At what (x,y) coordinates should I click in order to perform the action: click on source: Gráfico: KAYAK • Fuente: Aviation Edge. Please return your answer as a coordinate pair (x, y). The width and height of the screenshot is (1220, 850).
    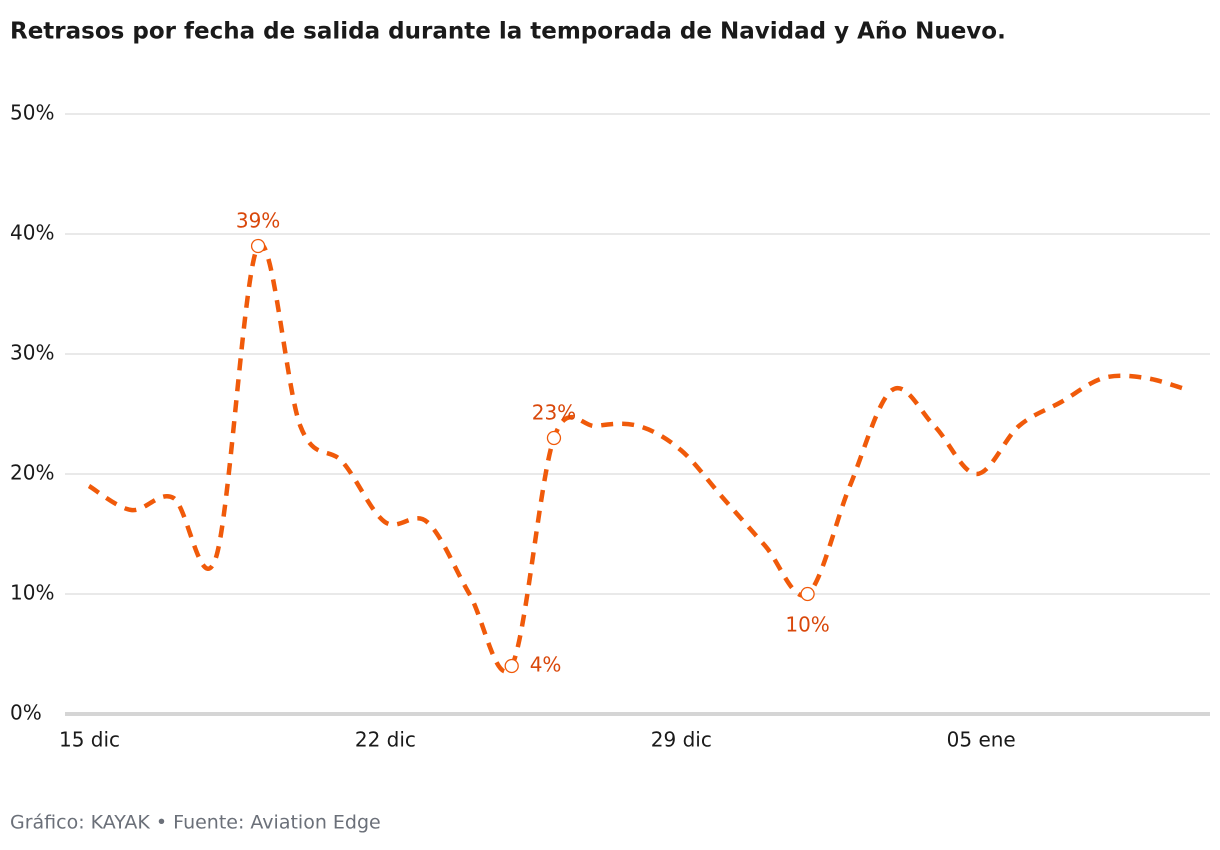
    Looking at the image, I should click on (195, 823).